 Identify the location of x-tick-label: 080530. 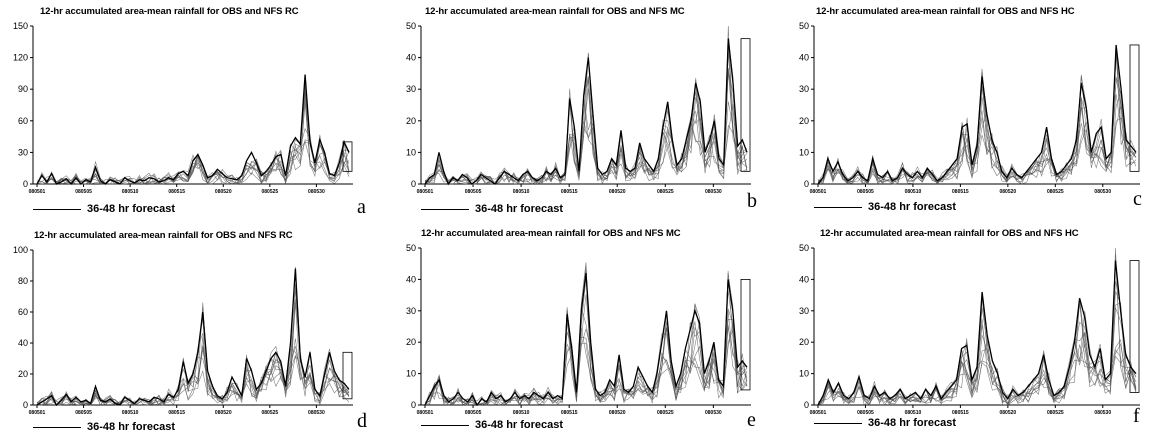
(316, 413).